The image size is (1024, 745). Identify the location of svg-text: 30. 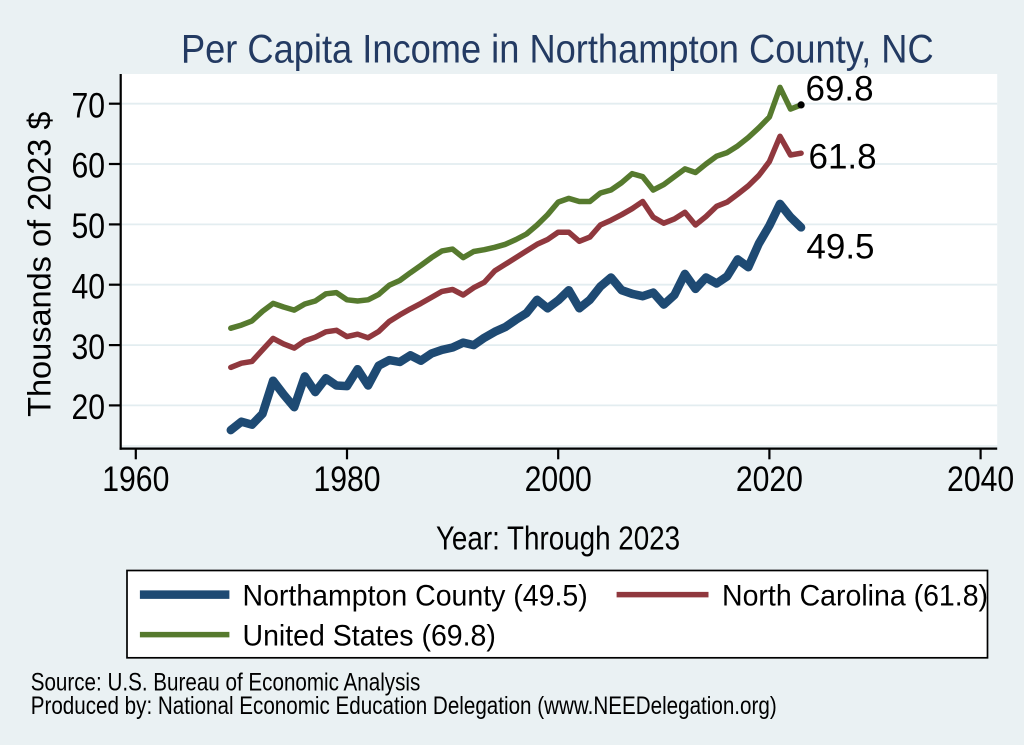
(88, 346).